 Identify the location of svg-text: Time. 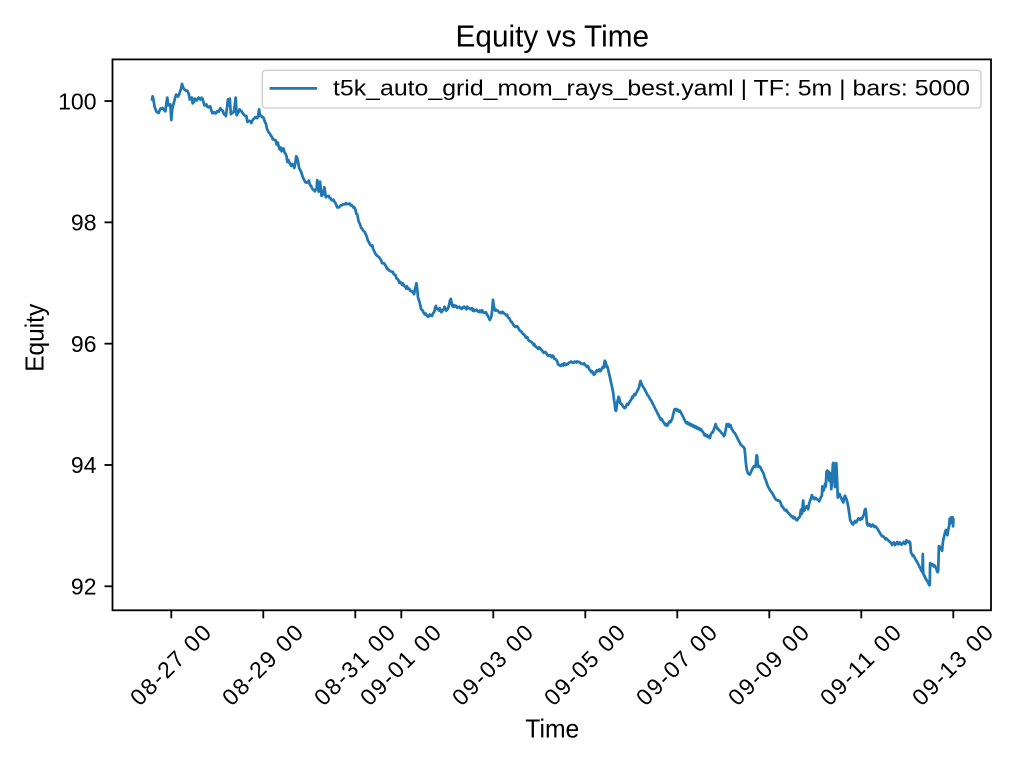
(552, 729).